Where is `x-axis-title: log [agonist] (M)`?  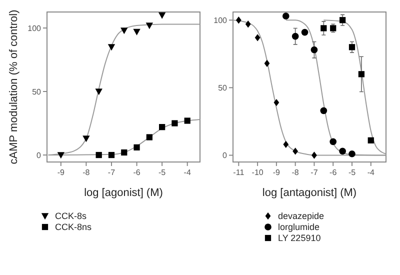 x-axis-title: log [agonist] (M) is located at coordinates (123, 193).